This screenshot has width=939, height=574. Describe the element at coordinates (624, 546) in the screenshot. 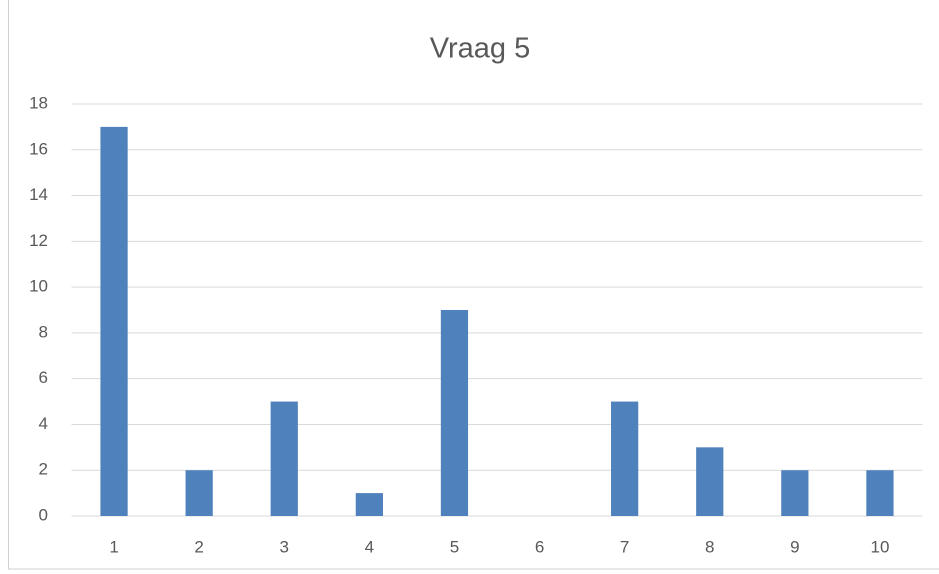

I see `x-tick-label: 7` at that location.